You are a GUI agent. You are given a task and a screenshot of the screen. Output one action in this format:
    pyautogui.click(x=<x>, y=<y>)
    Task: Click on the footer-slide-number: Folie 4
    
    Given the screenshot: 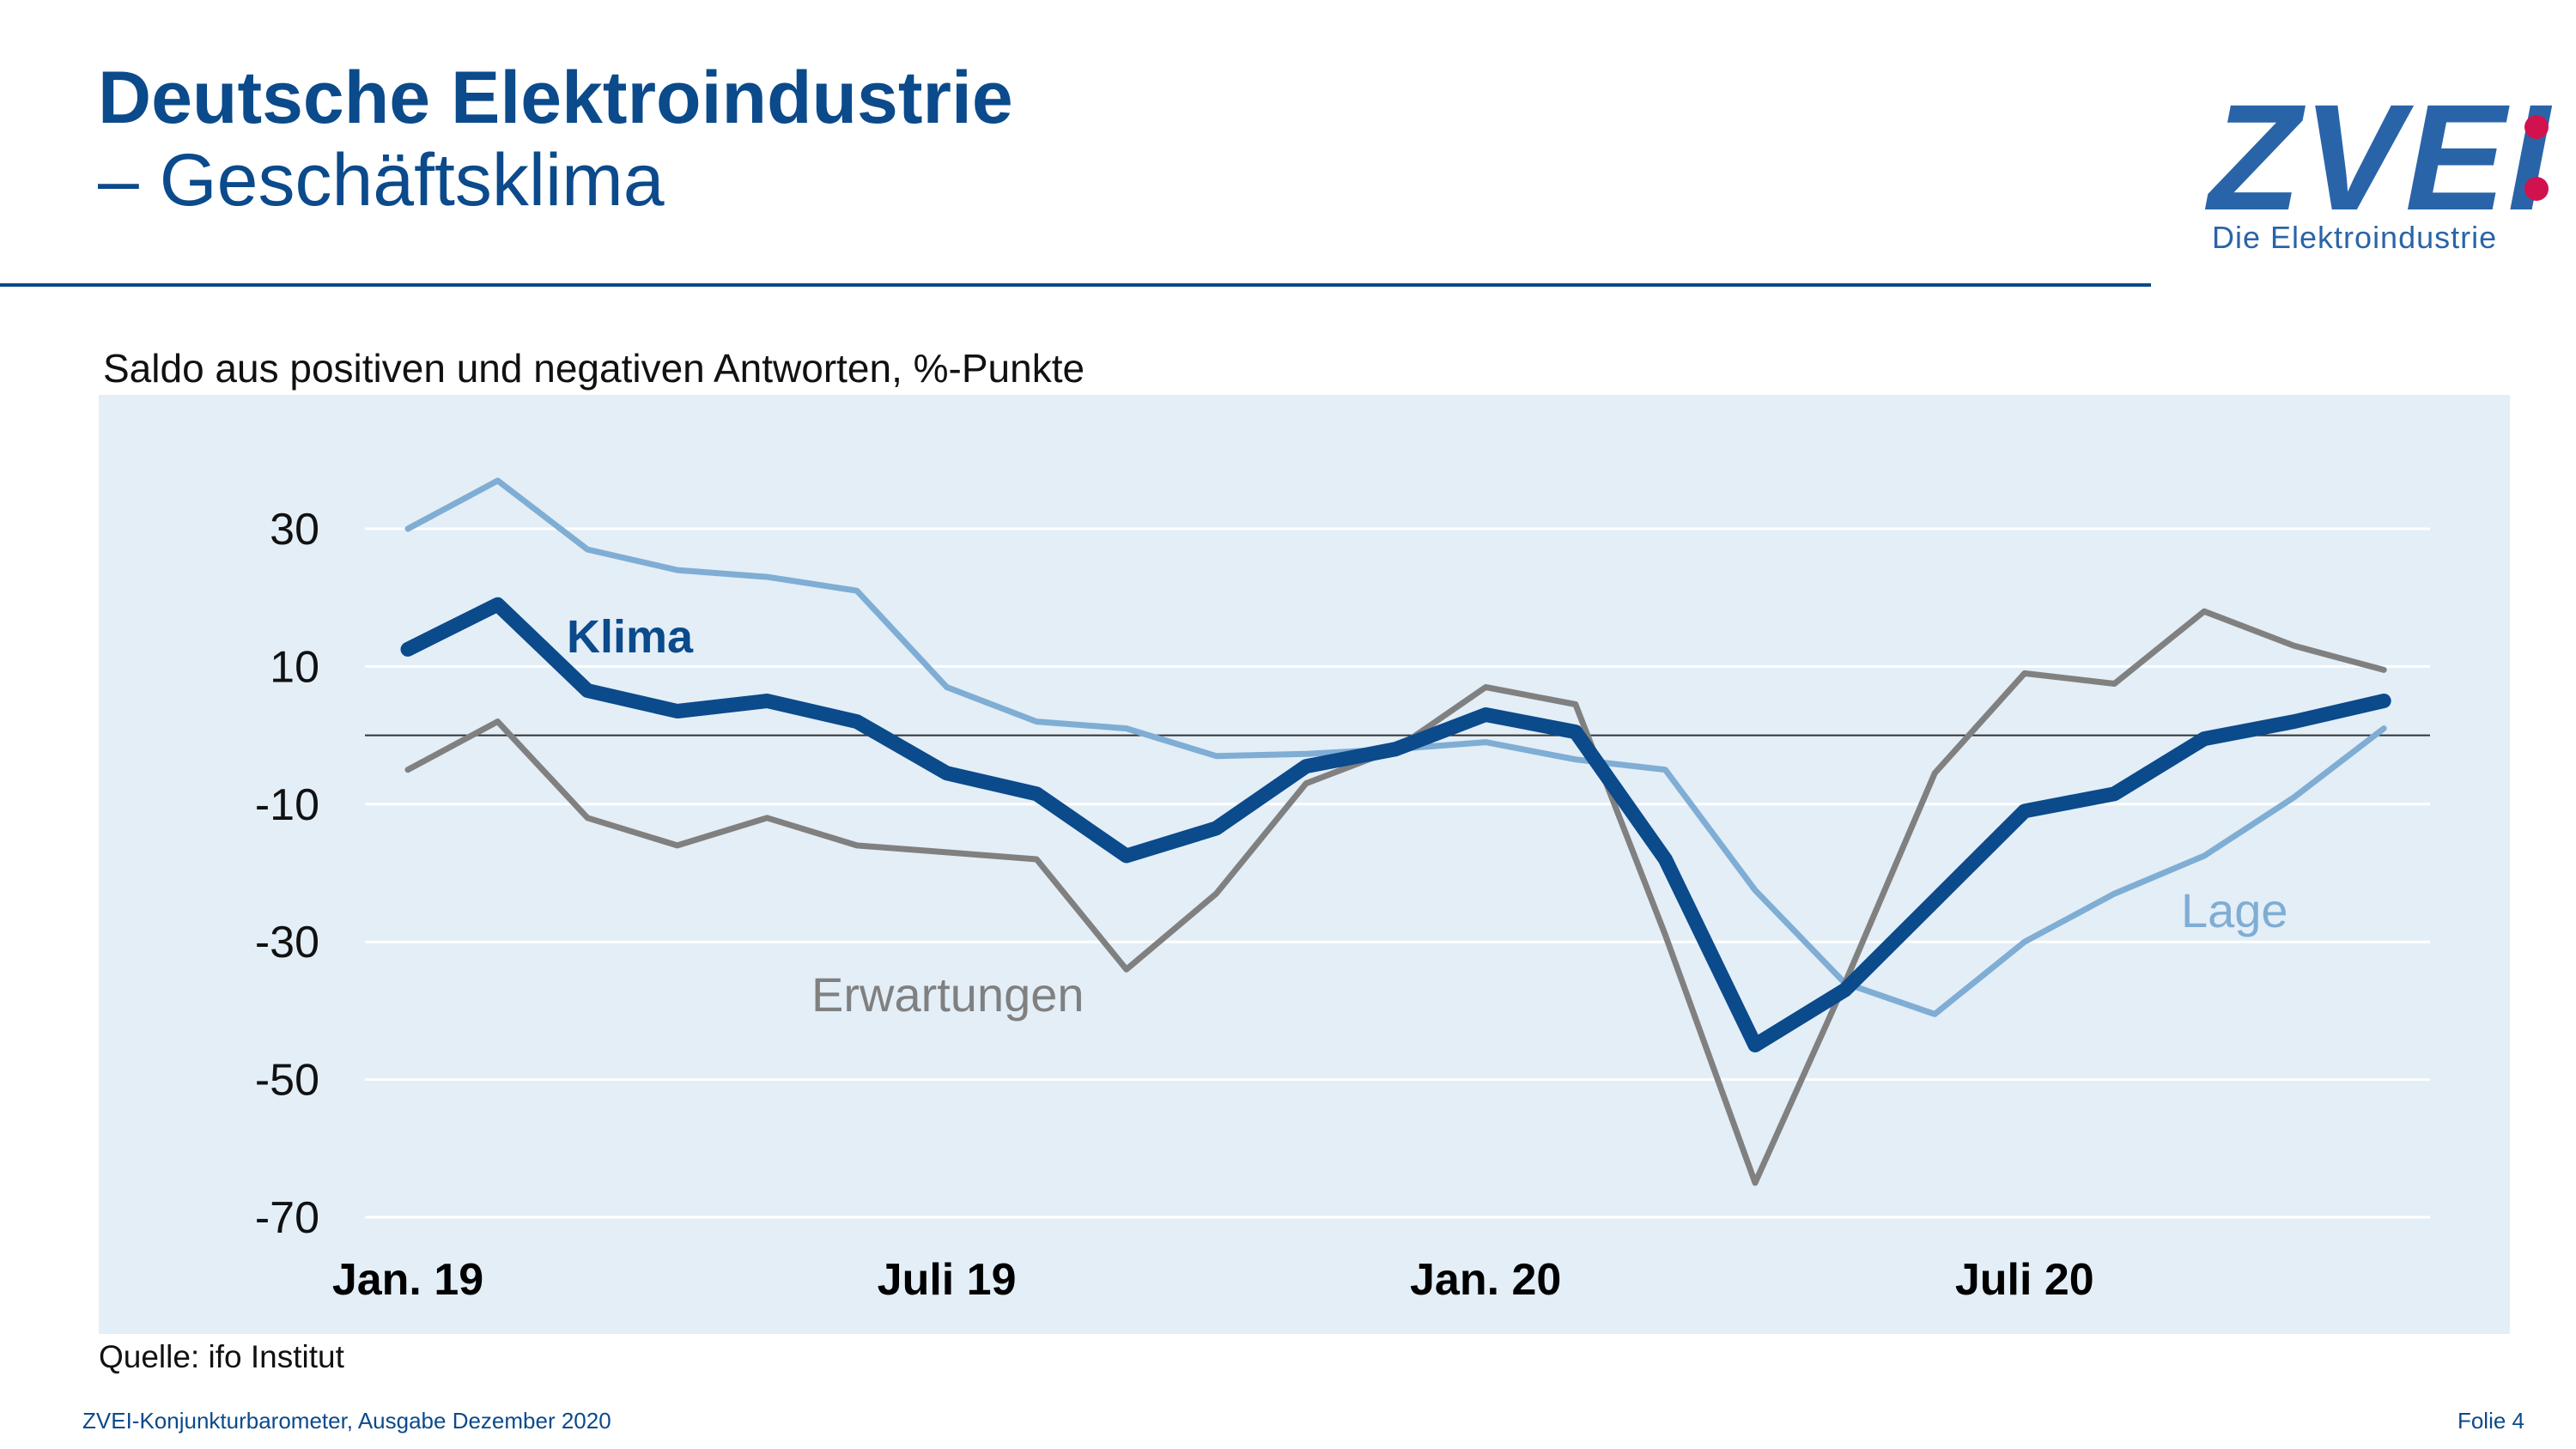 What is the action you would take?
    pyautogui.click(x=2490, y=1421)
    